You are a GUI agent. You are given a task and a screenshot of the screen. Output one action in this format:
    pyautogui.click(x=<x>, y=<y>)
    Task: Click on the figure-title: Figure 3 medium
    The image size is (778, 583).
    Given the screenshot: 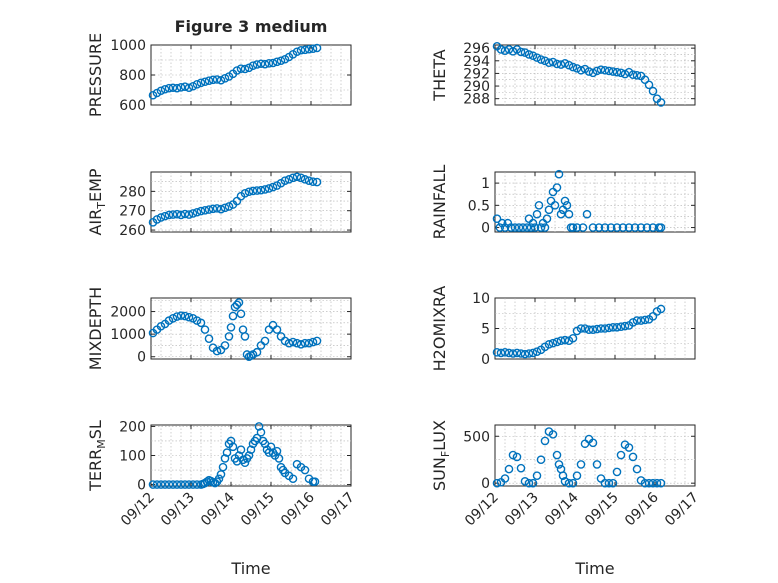 What is the action you would take?
    pyautogui.click(x=251, y=26)
    